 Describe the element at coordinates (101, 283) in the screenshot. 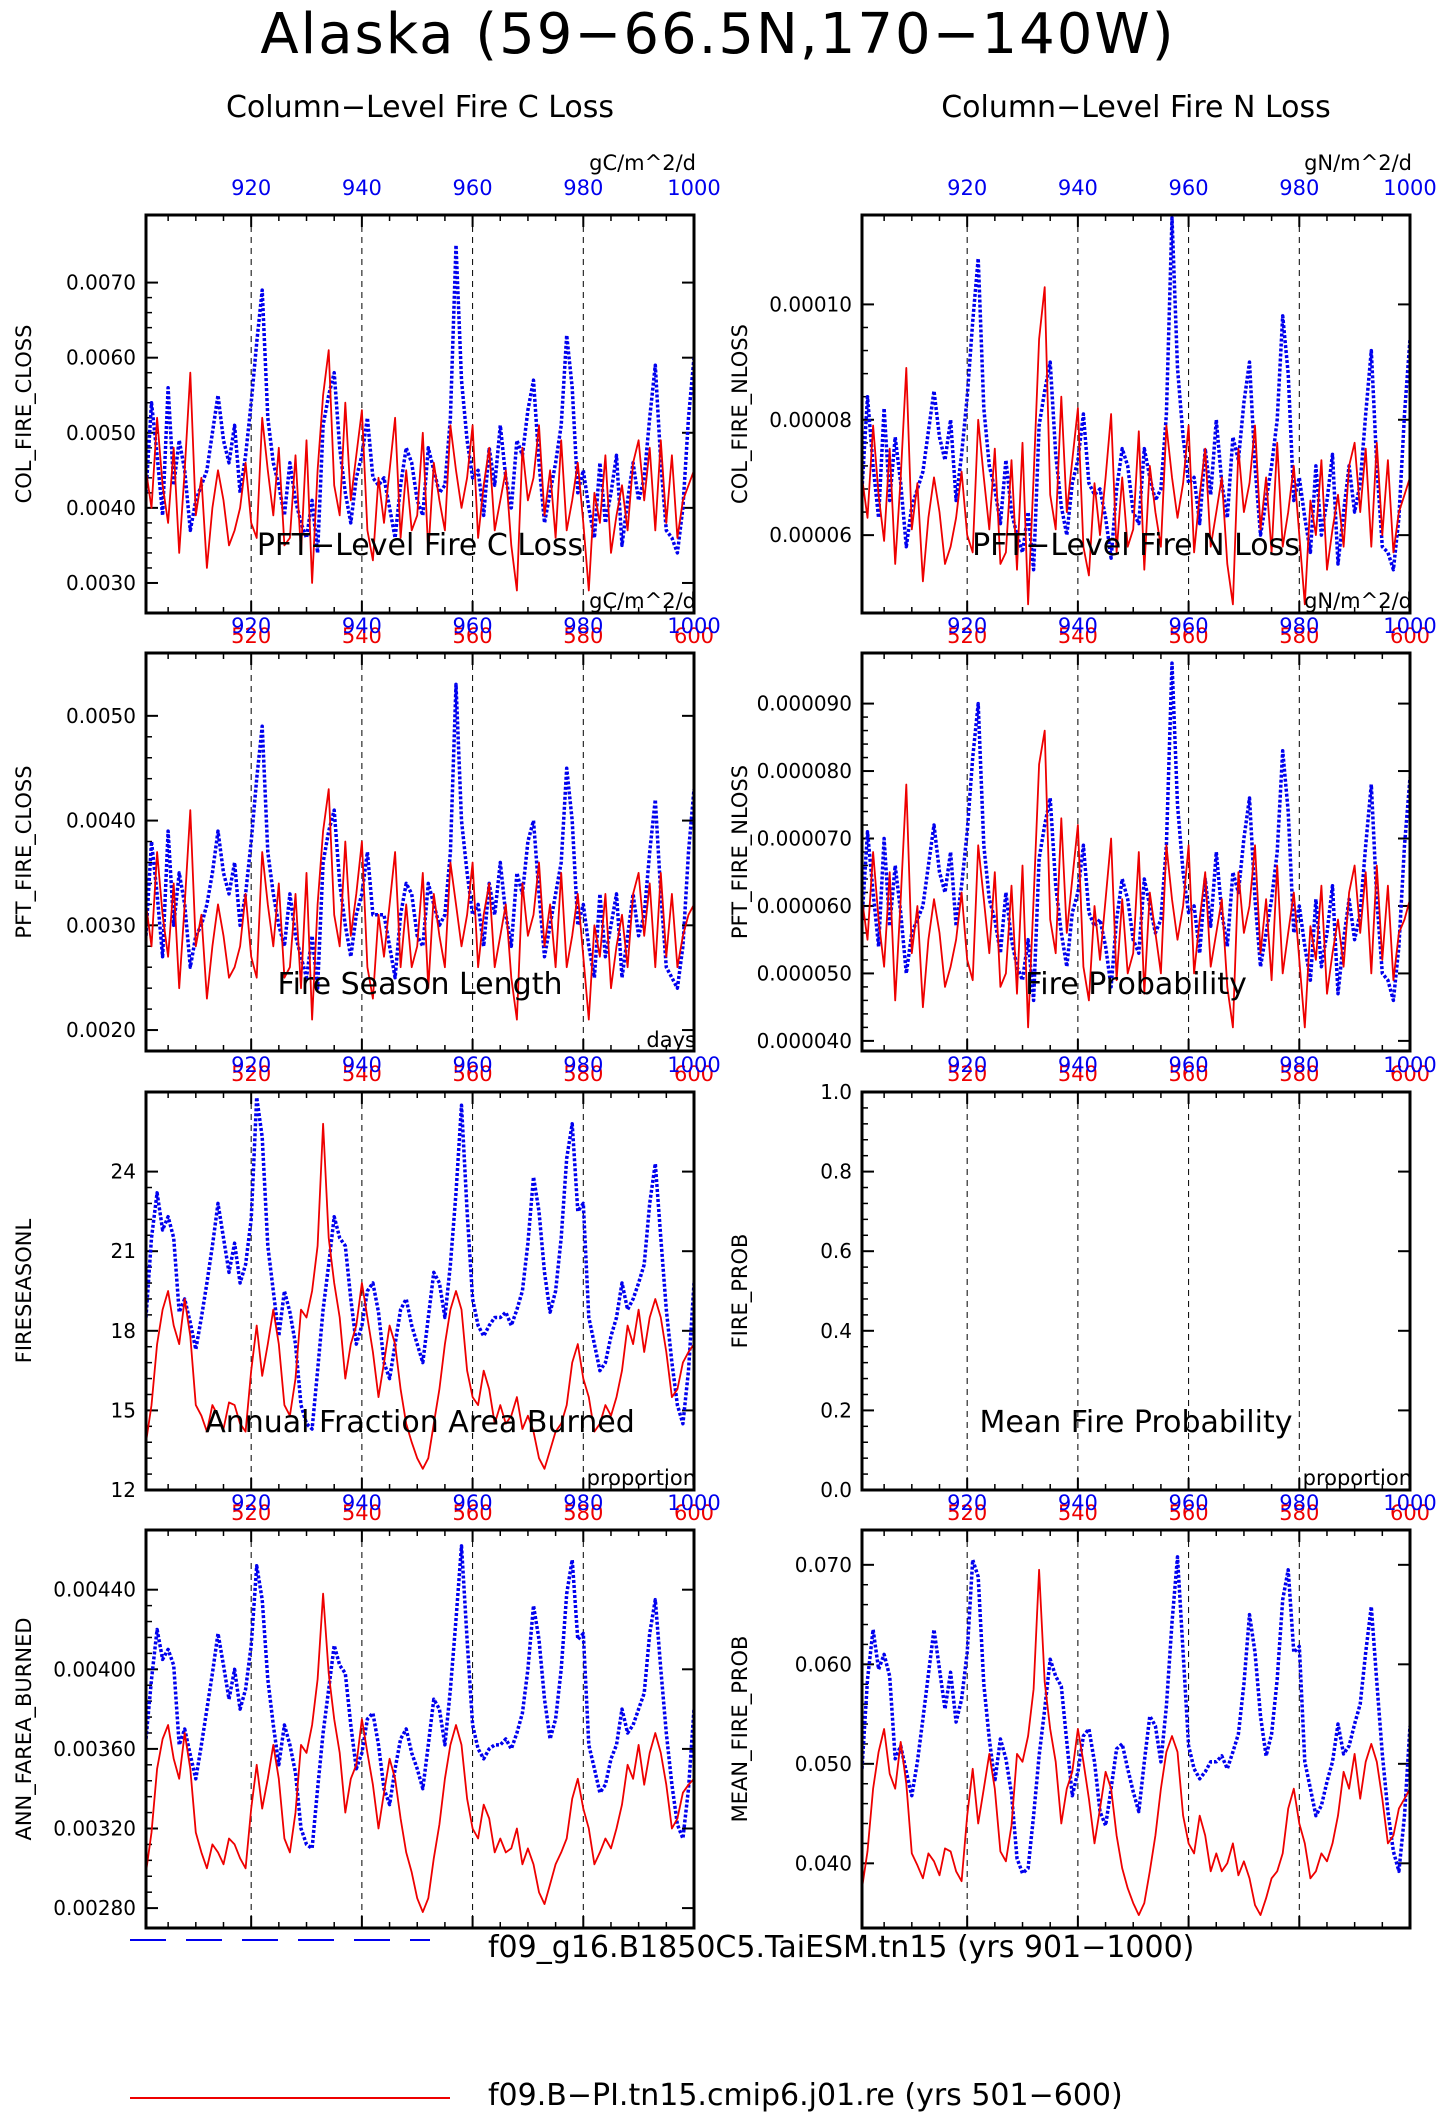

I see `y-tick-label: 0.0070` at that location.